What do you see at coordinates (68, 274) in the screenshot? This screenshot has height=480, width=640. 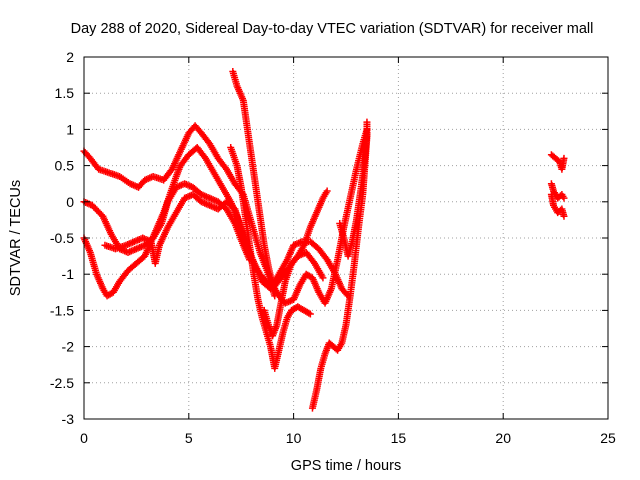 I see `y-tick-label: -1` at bounding box center [68, 274].